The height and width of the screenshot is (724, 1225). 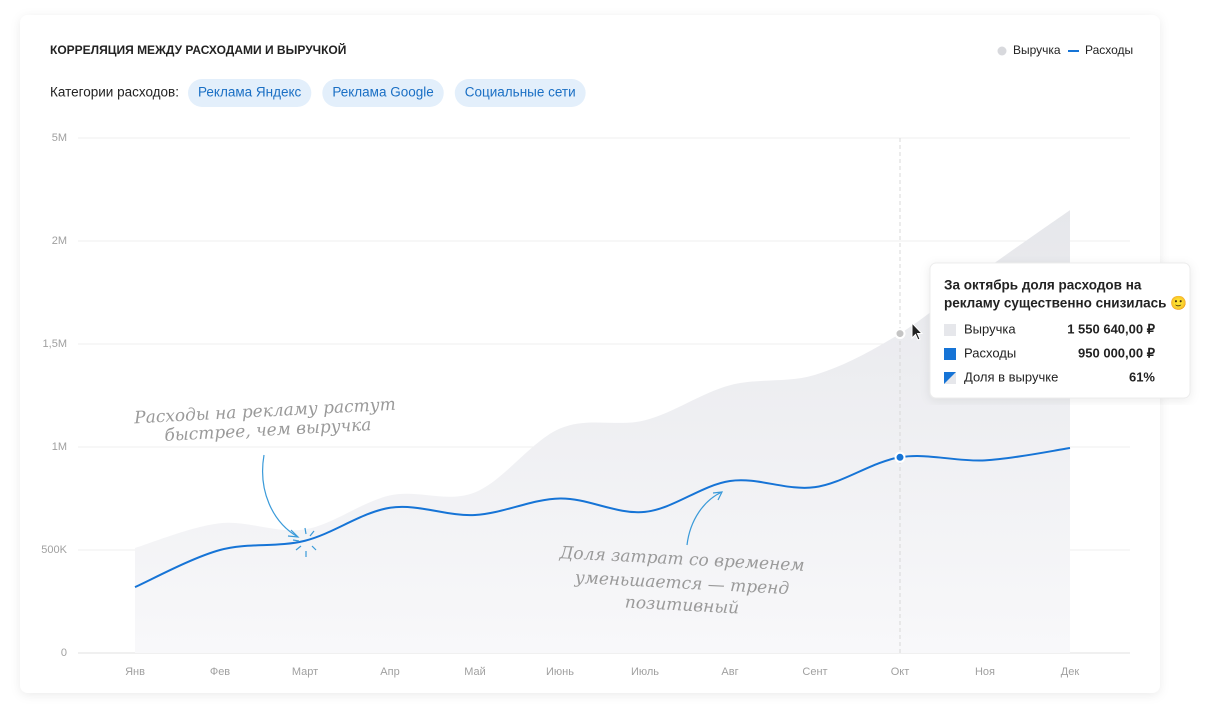 I want to click on x-tick-label: Май, so click(x=475, y=672).